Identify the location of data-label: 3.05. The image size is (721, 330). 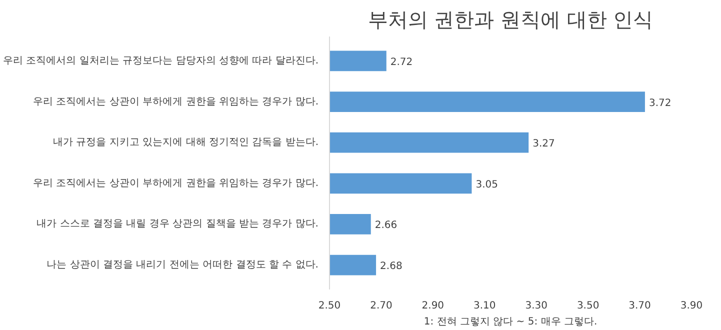
(487, 184).